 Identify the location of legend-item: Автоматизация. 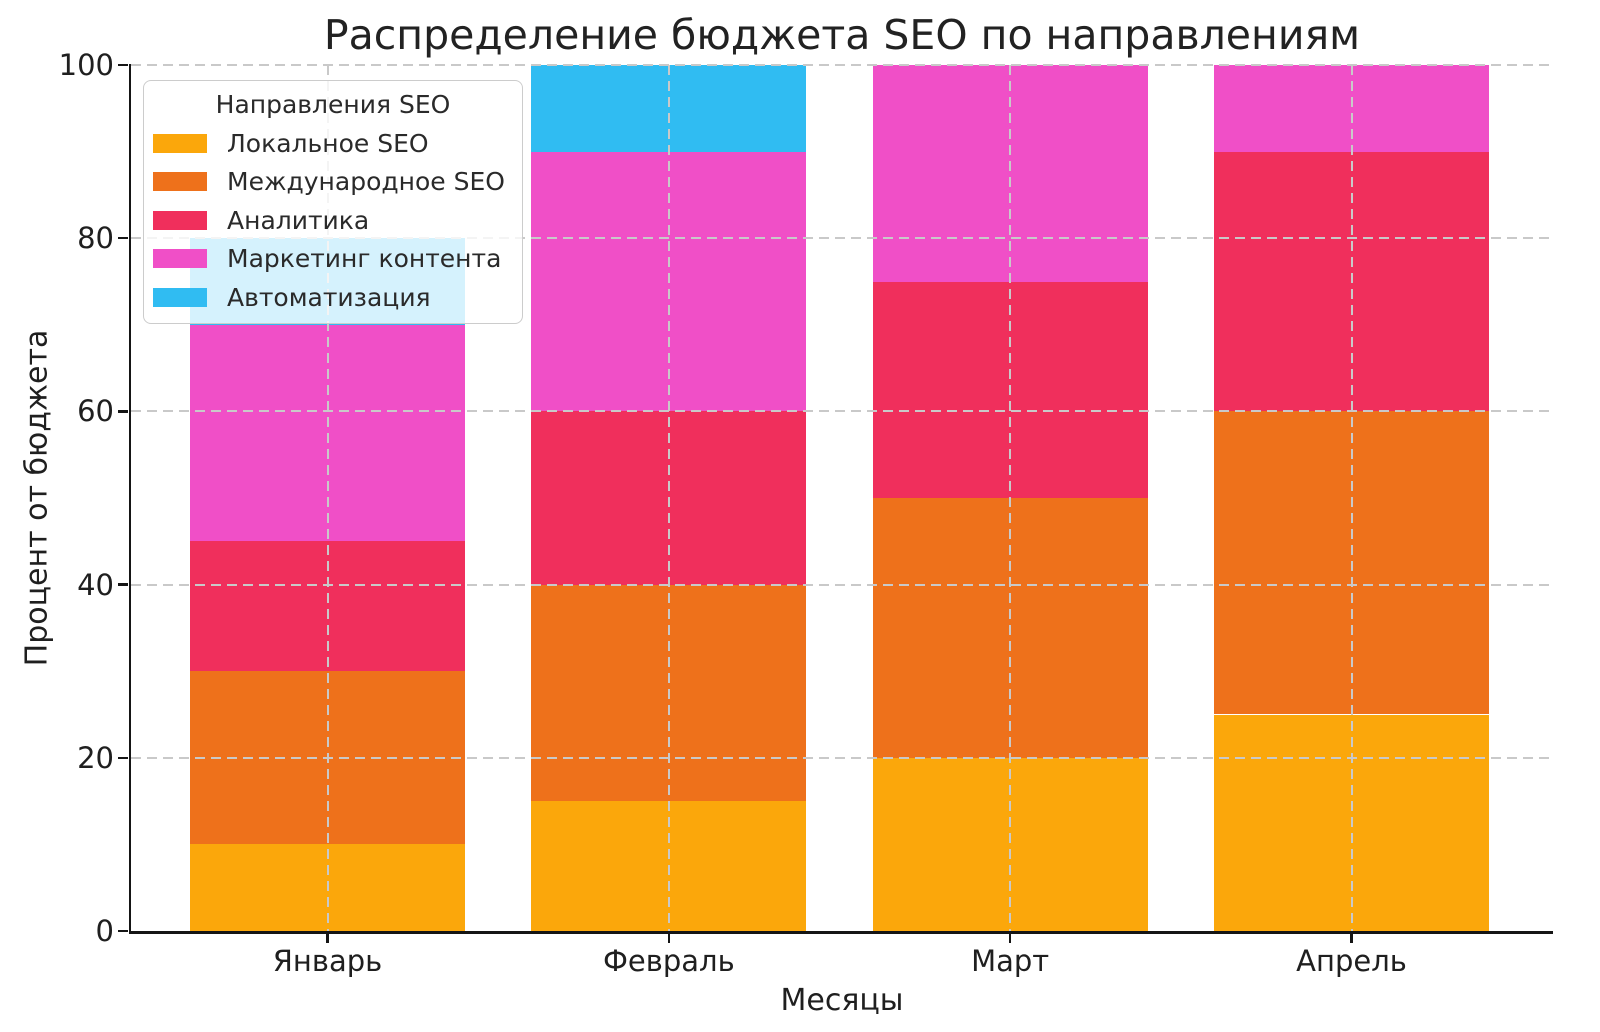
(333, 297).